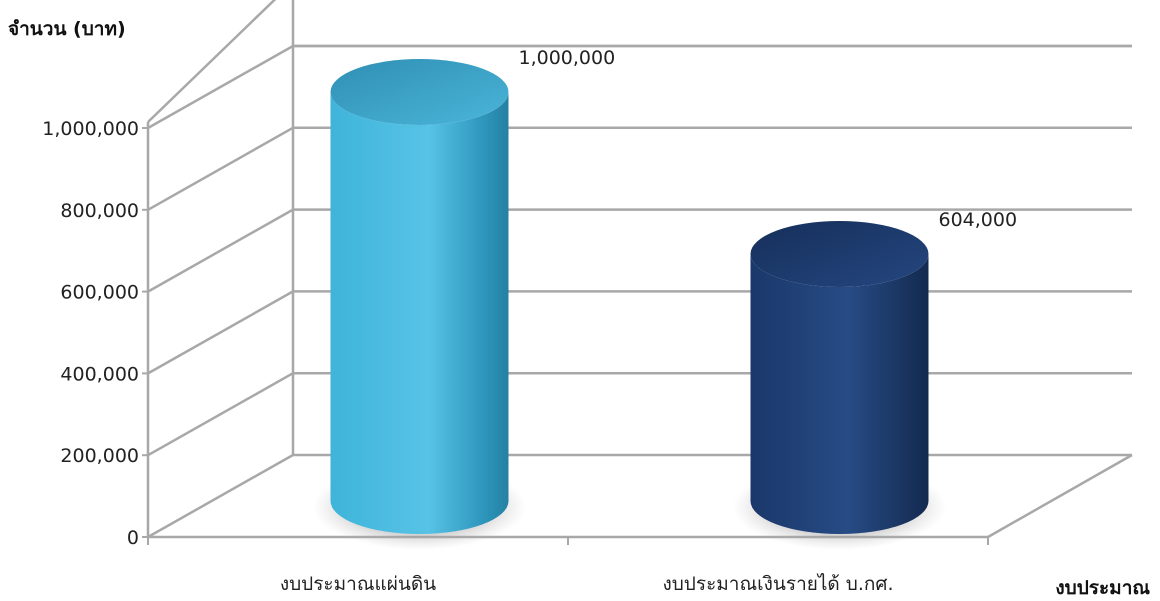  Describe the element at coordinates (1060, 496) in the screenshot. I see `floor-right-edge` at that location.